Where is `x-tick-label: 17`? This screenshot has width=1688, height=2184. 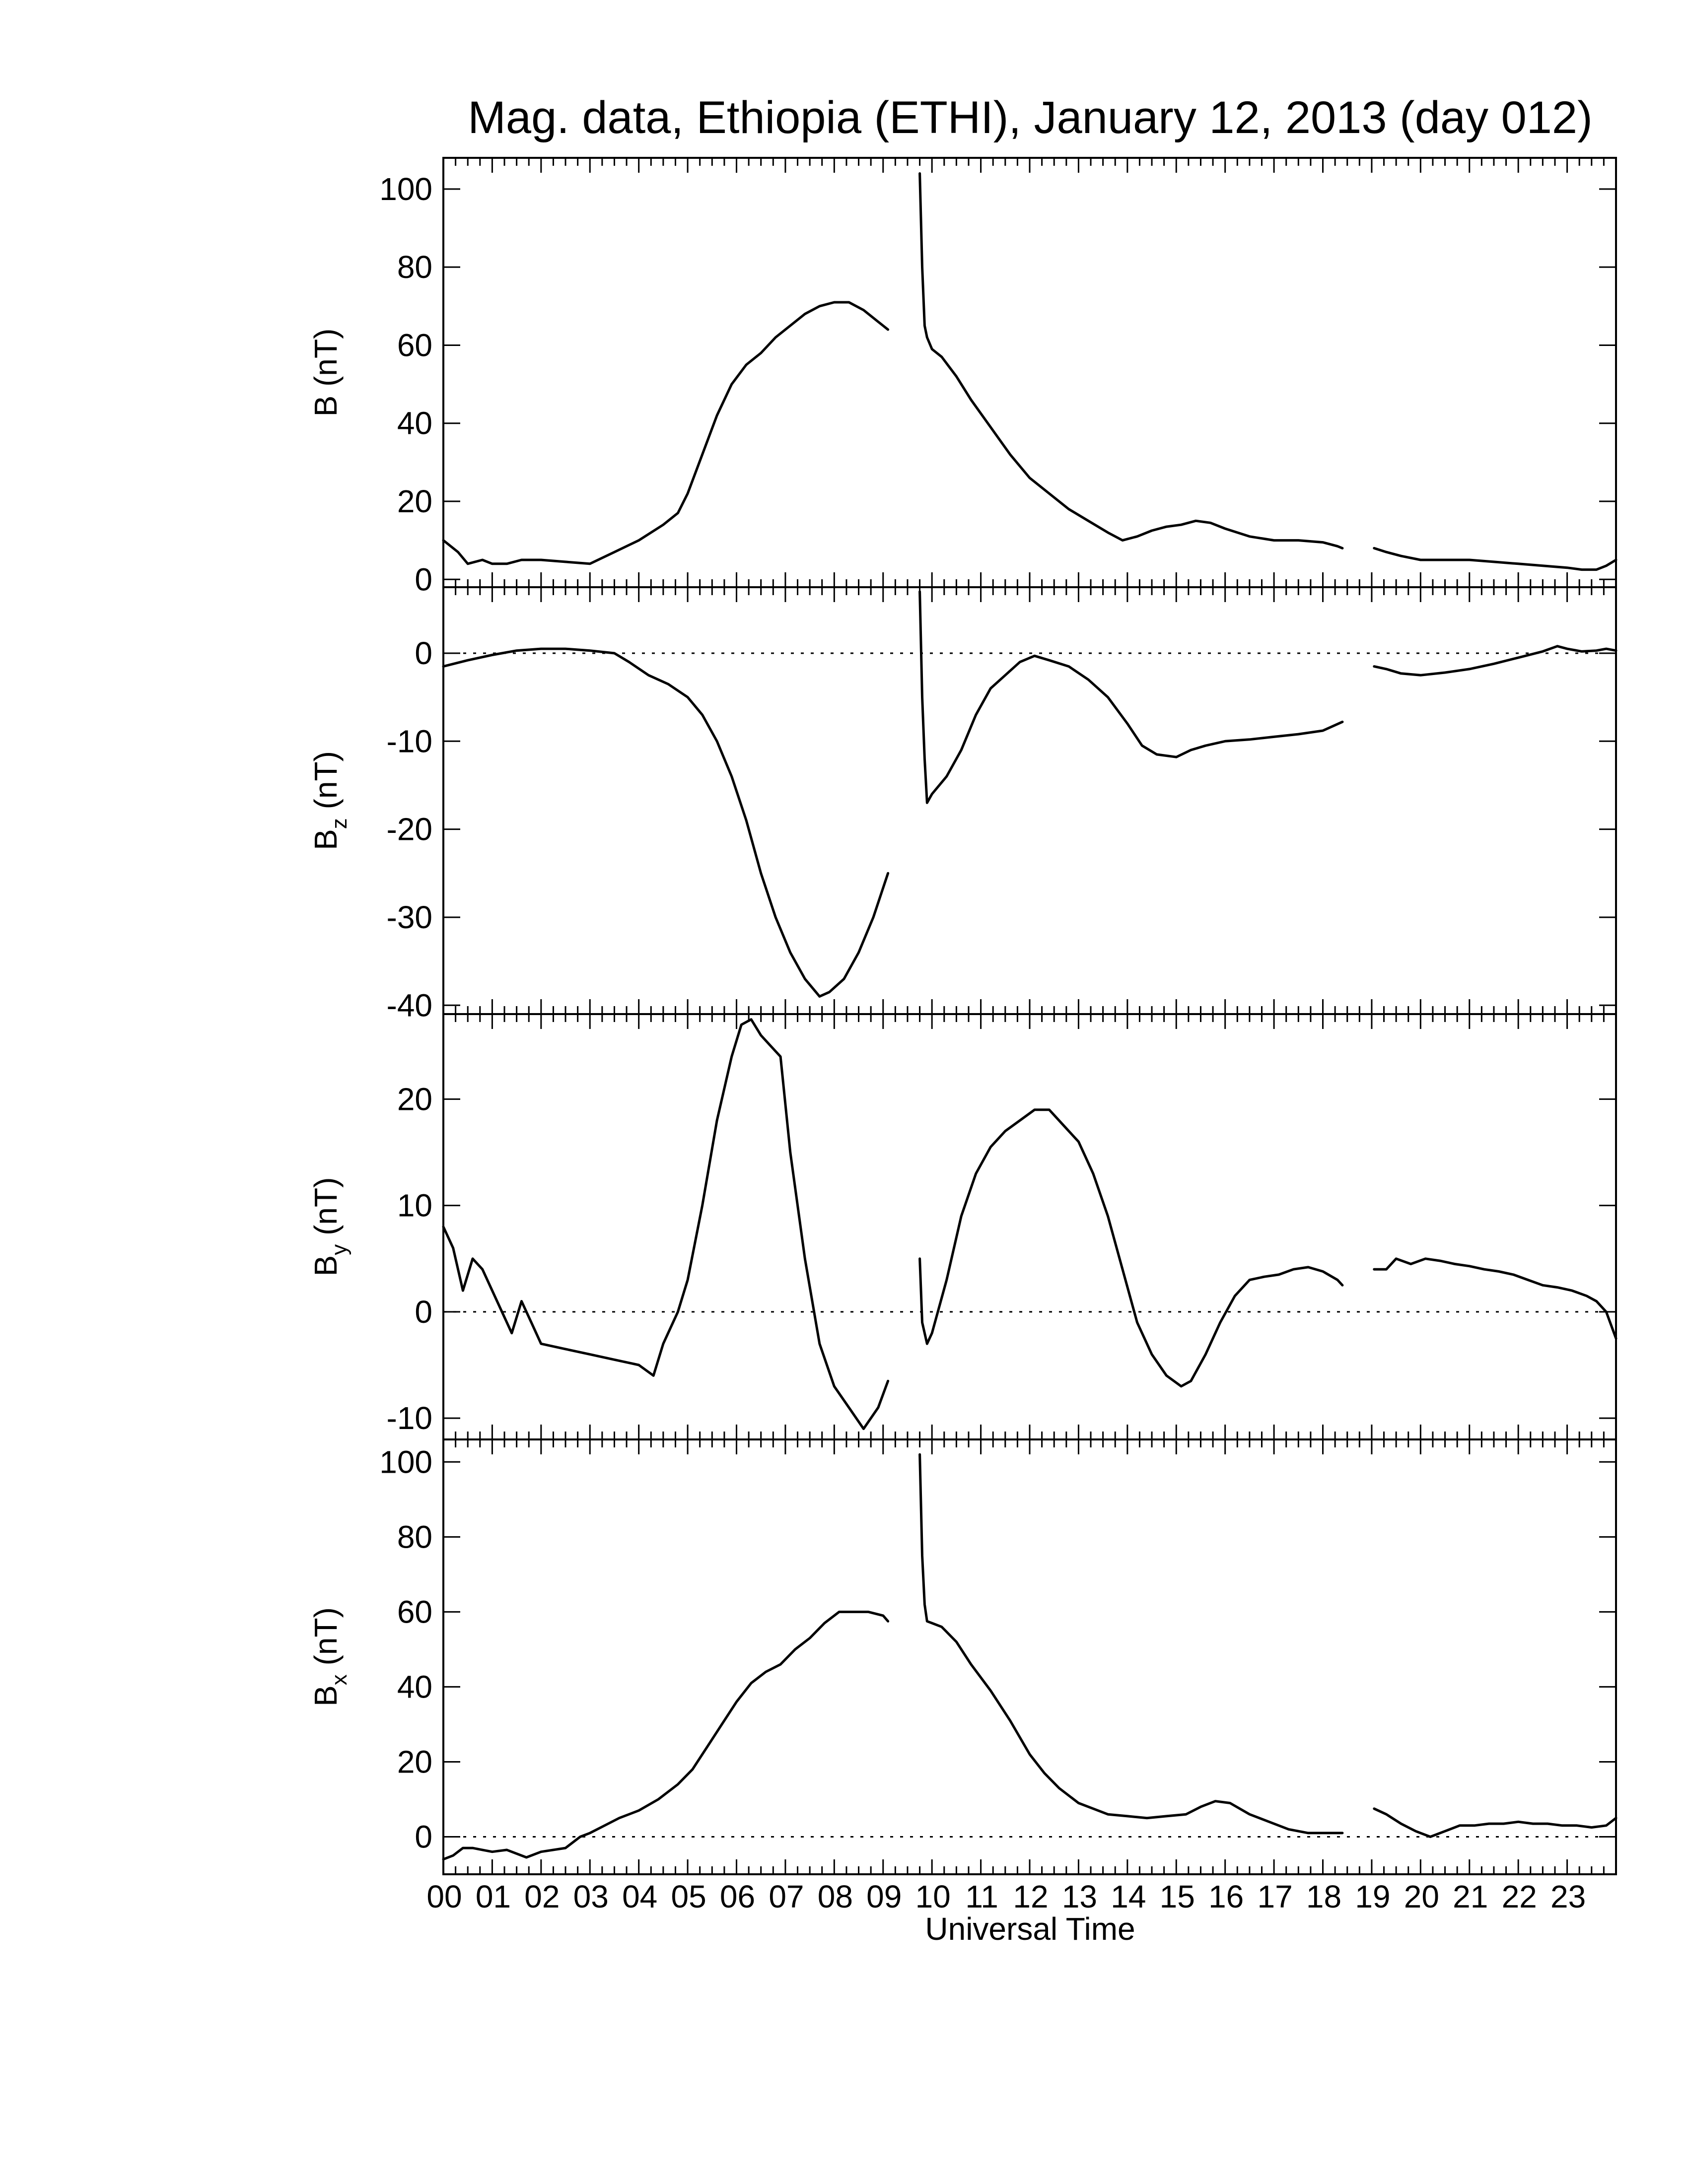 x-tick-label: 17 is located at coordinates (1274, 1896).